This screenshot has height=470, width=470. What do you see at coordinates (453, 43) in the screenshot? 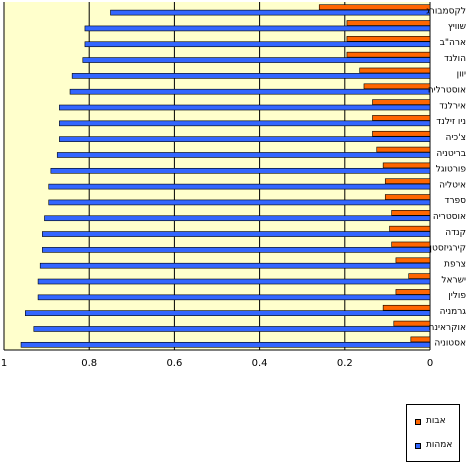
I see `category-label-2: ארה"ב` at bounding box center [453, 43].